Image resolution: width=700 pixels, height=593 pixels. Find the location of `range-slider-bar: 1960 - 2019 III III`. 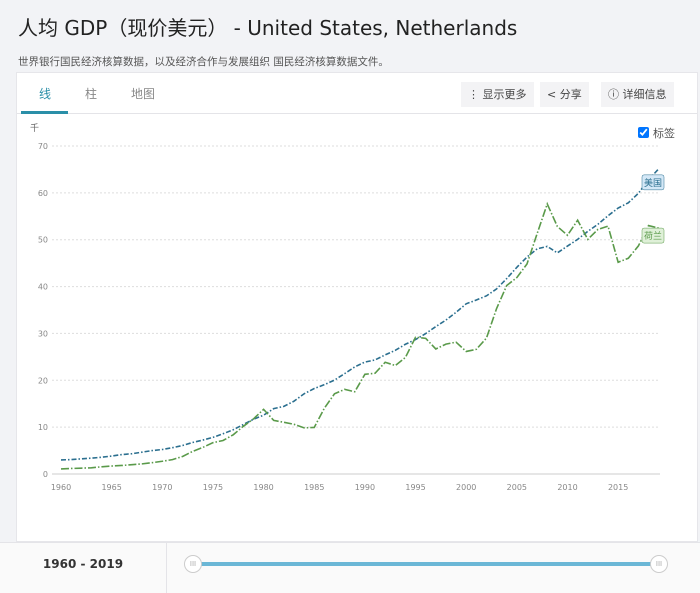

range-slider-bar: 1960 - 2019 III III is located at coordinates (350, 567).